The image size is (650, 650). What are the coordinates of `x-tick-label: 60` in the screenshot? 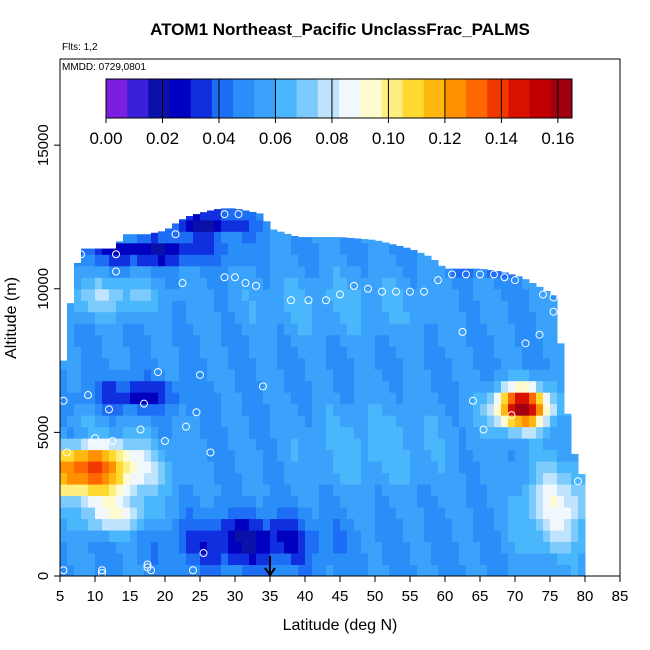 It's located at (445, 596).